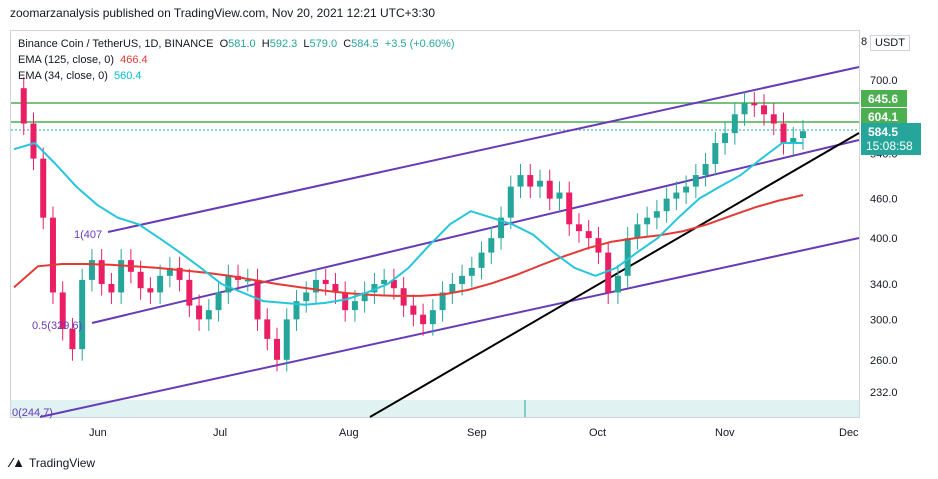  What do you see at coordinates (98, 433) in the screenshot?
I see `time-tick: Jun` at bounding box center [98, 433].